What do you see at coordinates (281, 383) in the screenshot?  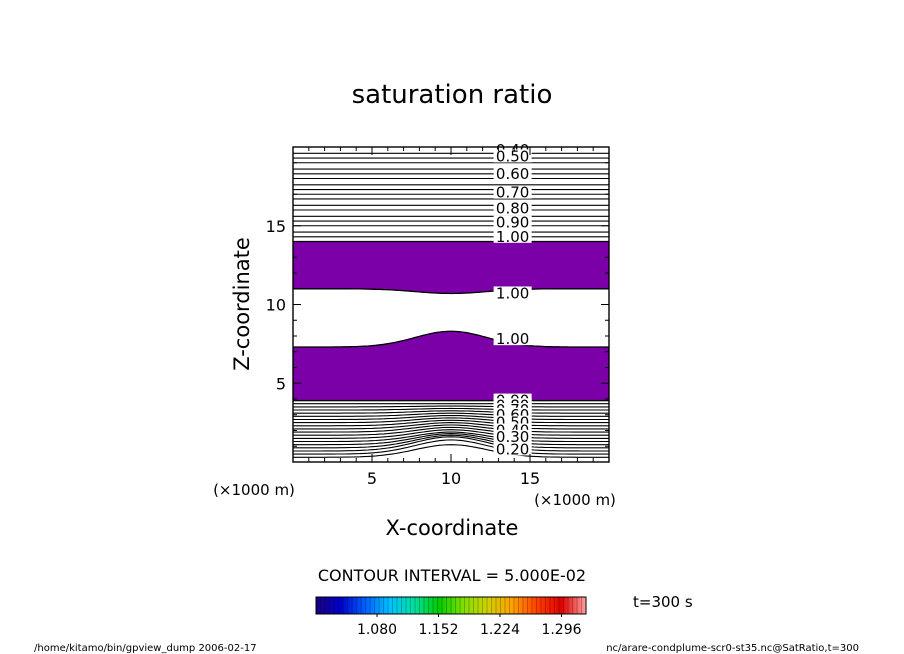 I see `z-tick-label: 5` at bounding box center [281, 383].